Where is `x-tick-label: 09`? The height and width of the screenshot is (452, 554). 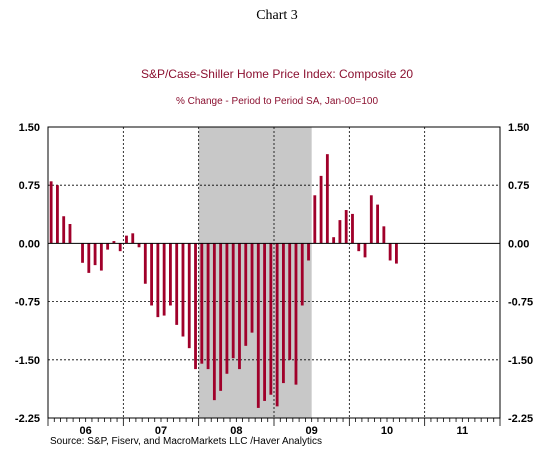
x-tick-label: 09 is located at coordinates (312, 431).